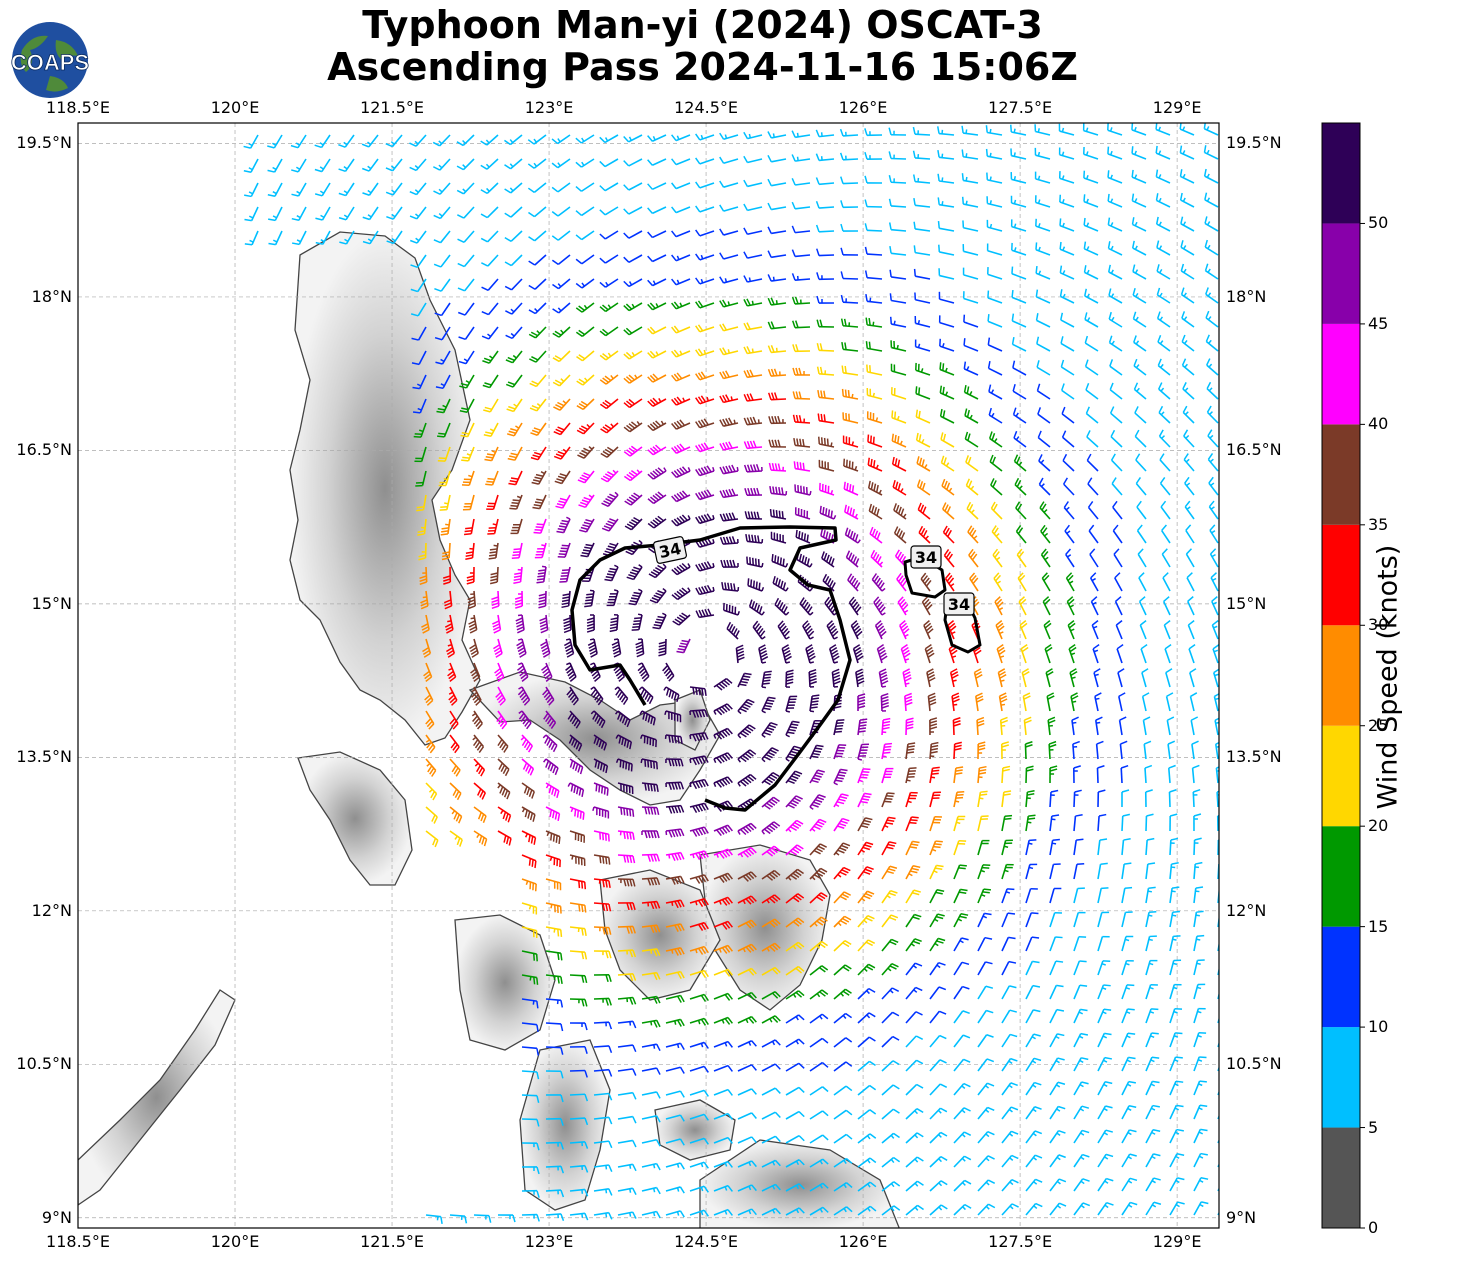  What do you see at coordinates (44, 757) in the screenshot?
I see `lat-tick-left-4: 13.5°N` at bounding box center [44, 757].